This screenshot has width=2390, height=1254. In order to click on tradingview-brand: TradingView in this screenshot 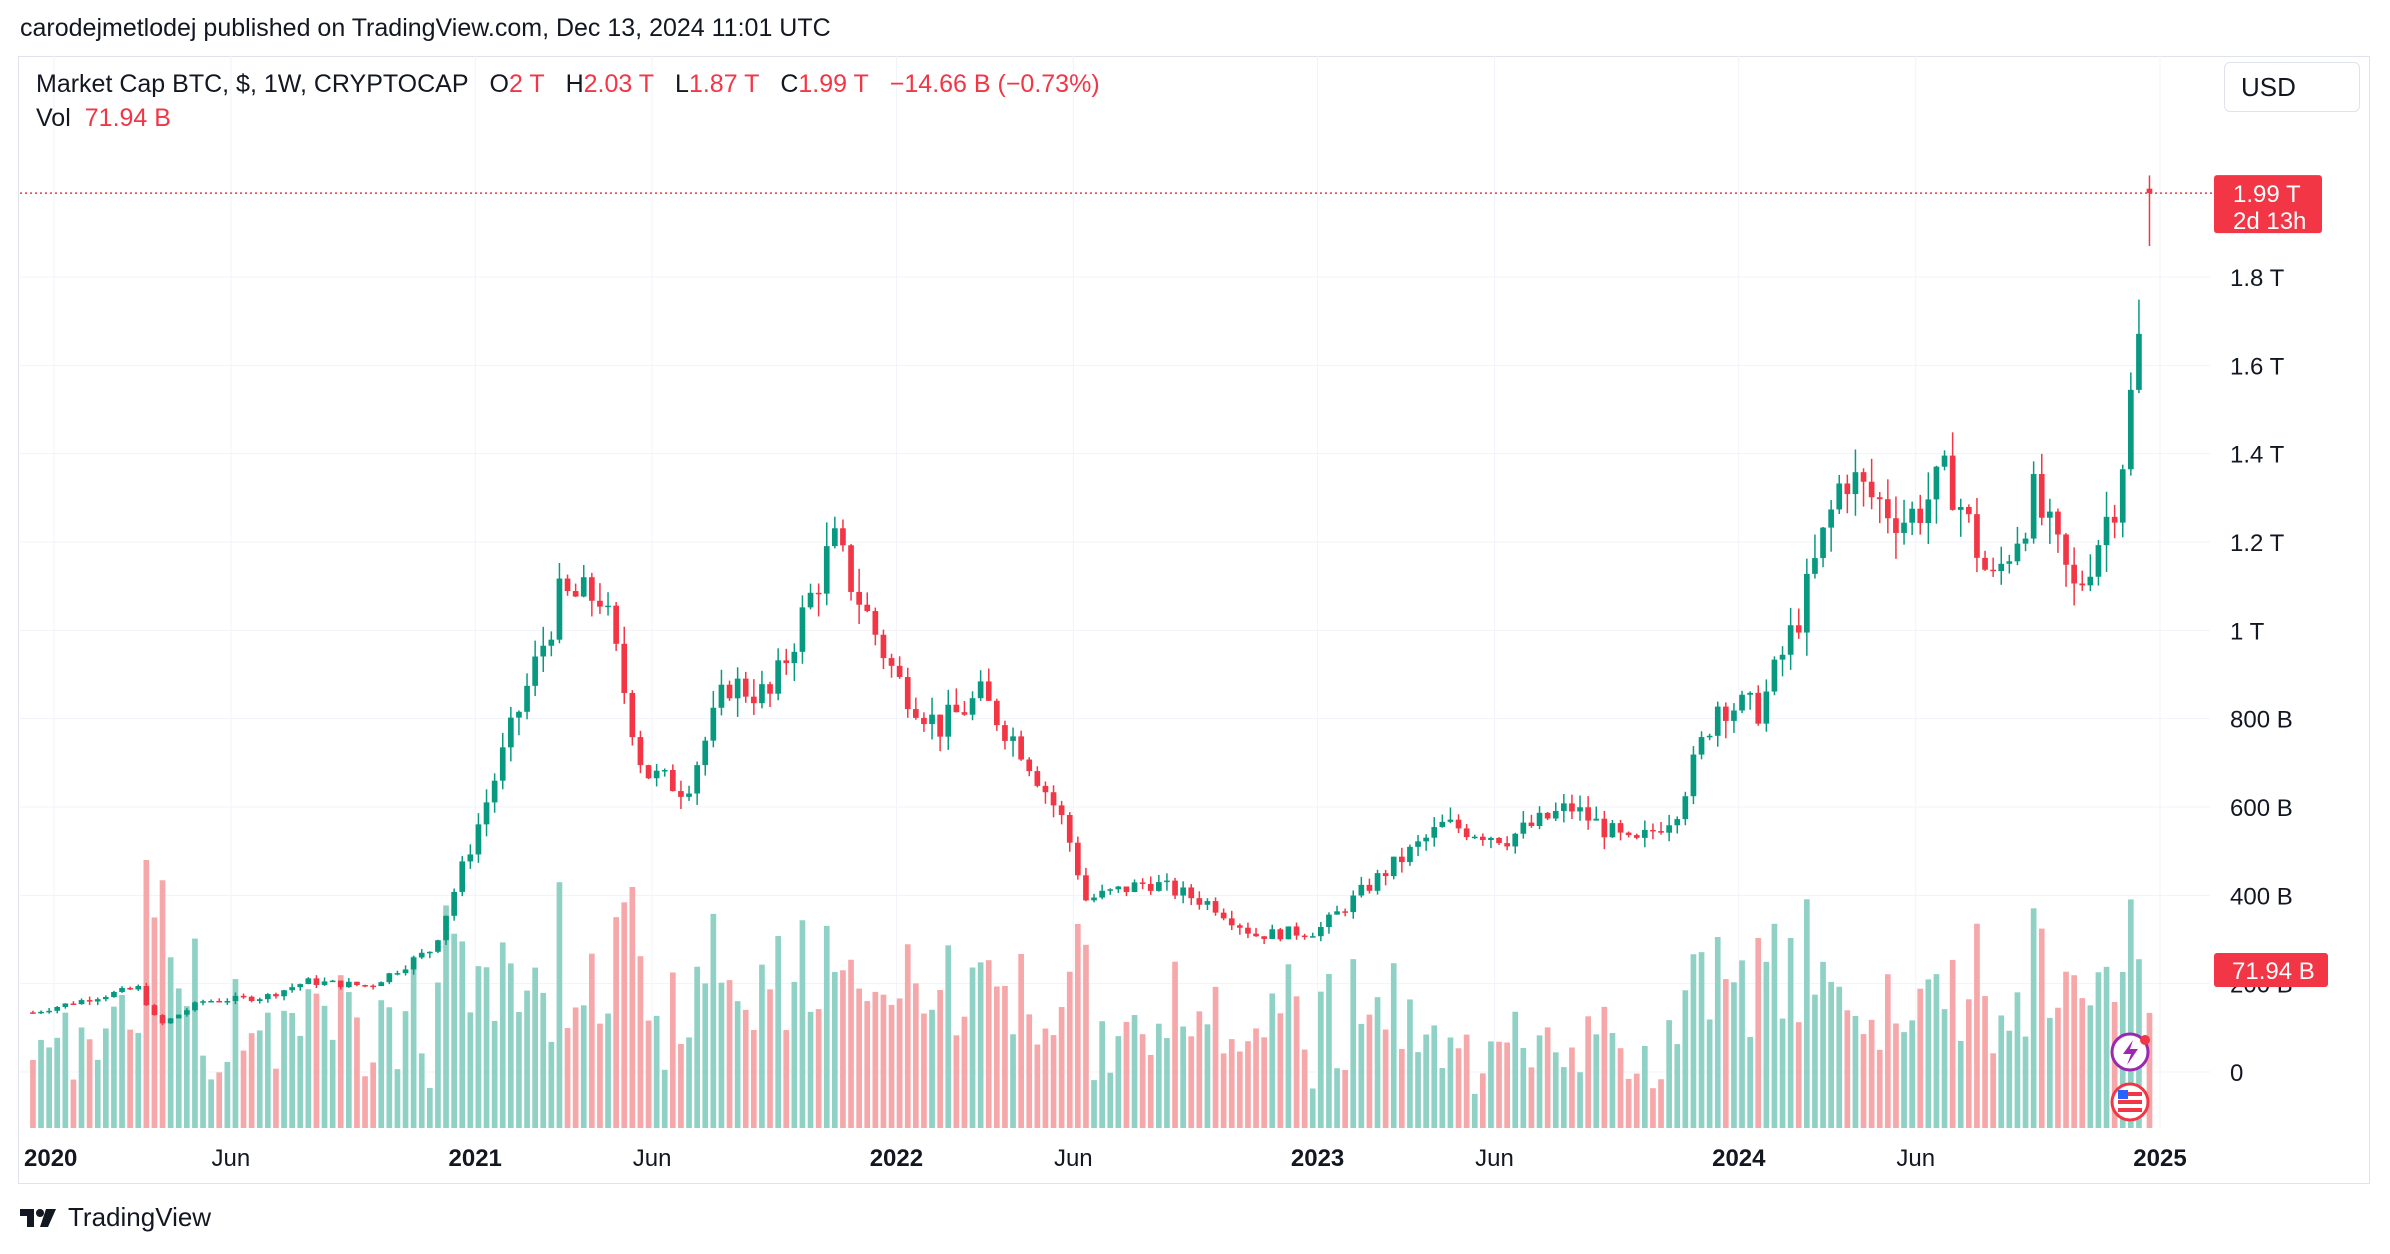, I will do `click(115, 1217)`.